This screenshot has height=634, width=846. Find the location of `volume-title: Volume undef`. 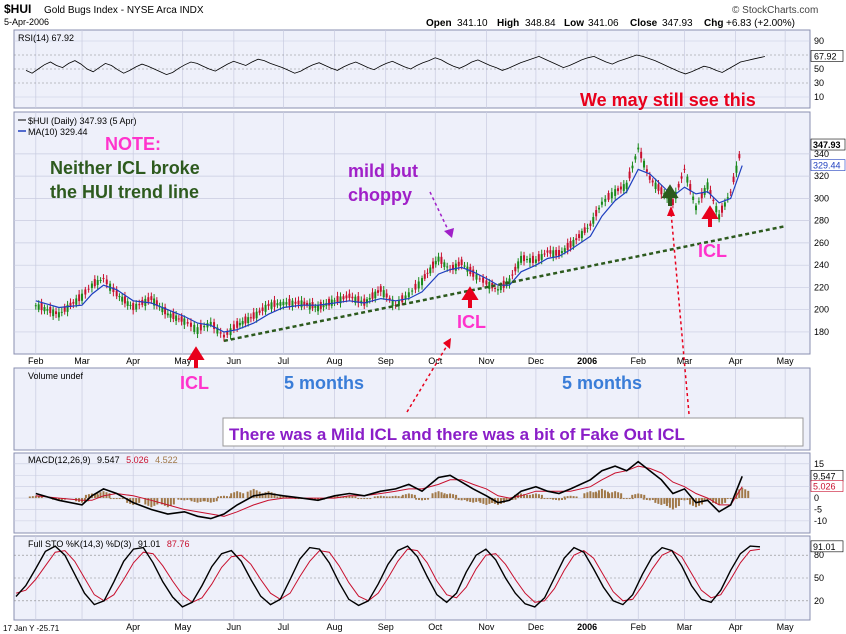

volume-title: Volume undef is located at coordinates (56, 376).